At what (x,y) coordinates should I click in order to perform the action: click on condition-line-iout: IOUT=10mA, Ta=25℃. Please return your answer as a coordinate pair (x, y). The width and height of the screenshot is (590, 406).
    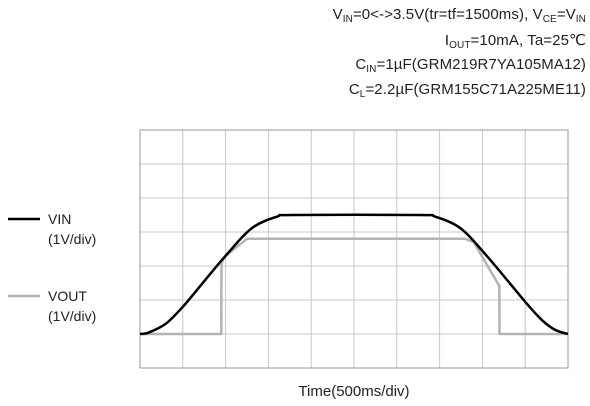
    Looking at the image, I should click on (515, 41).